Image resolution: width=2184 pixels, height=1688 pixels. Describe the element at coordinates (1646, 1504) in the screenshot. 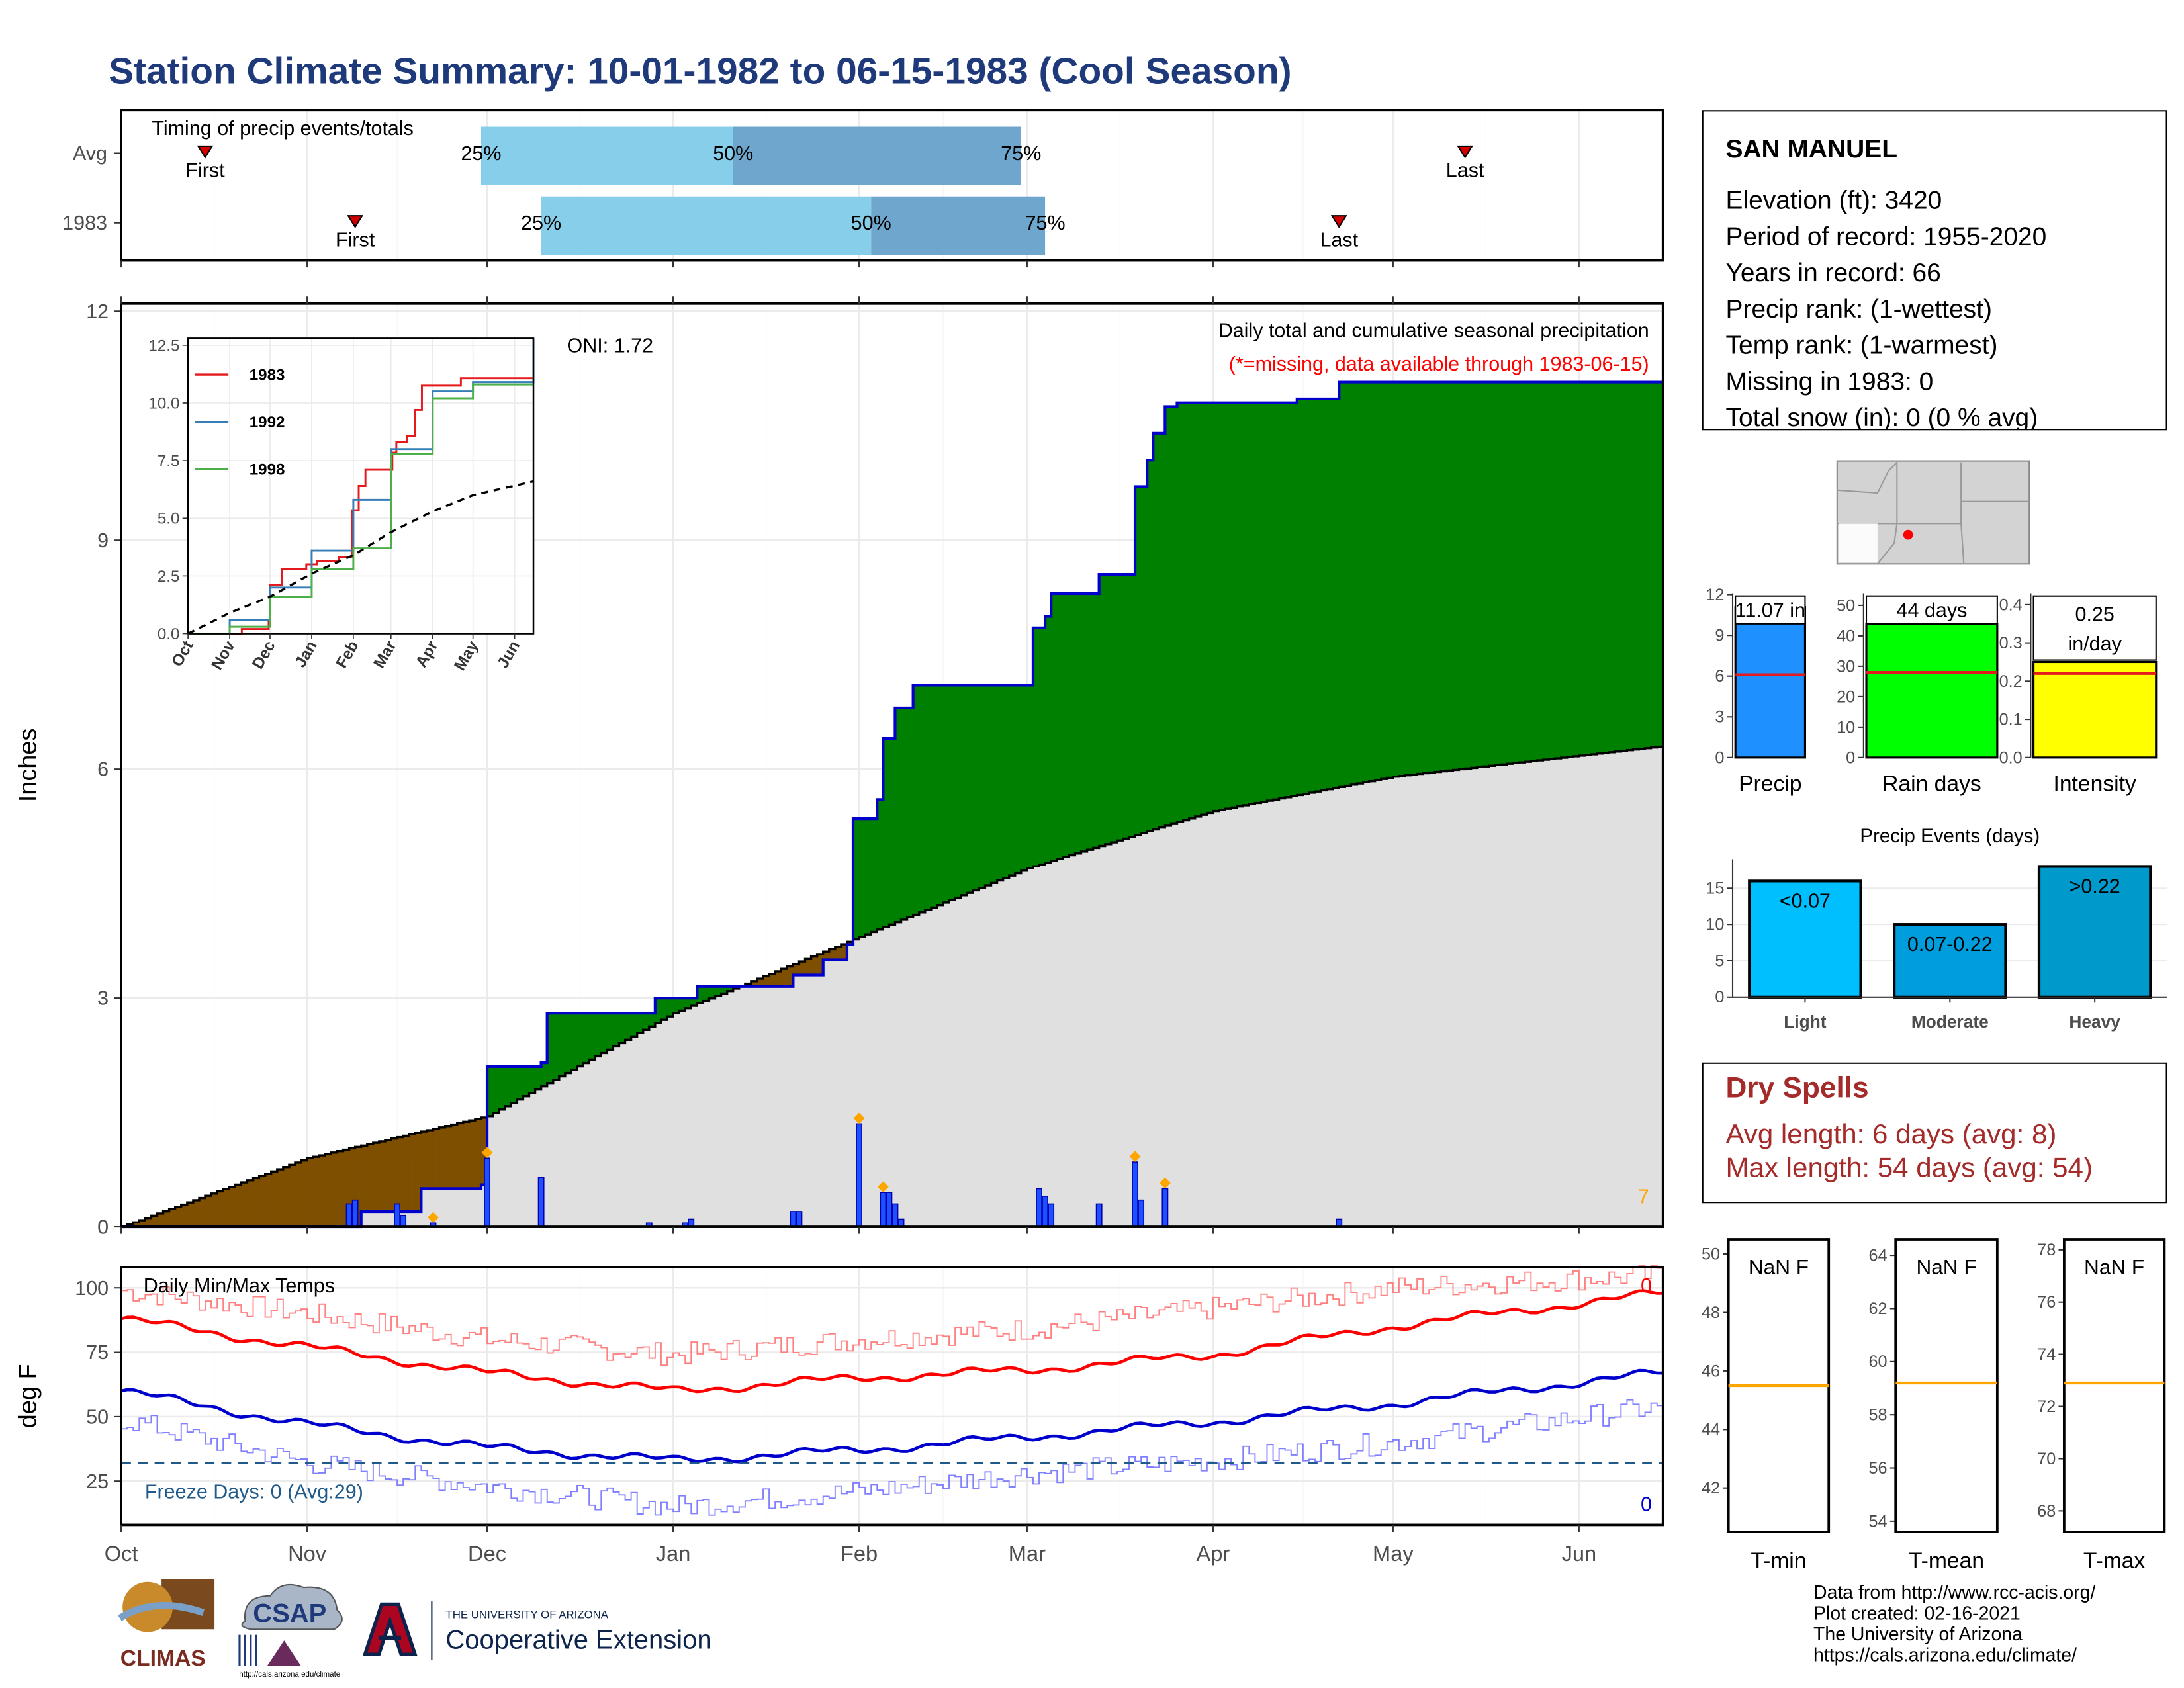

I see `min-count-label: 0` at that location.